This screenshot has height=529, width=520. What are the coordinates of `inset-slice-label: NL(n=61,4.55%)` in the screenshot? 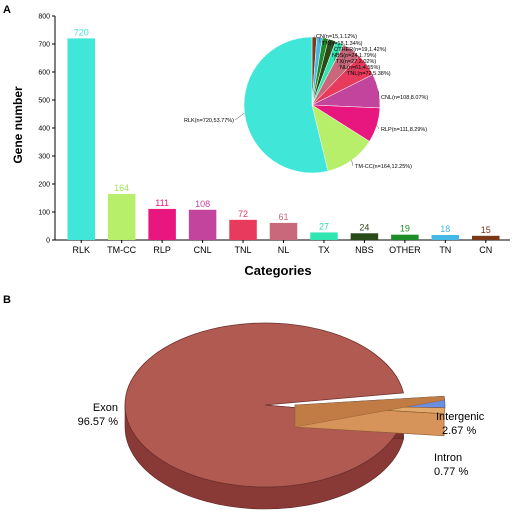 It's located at (360, 68).